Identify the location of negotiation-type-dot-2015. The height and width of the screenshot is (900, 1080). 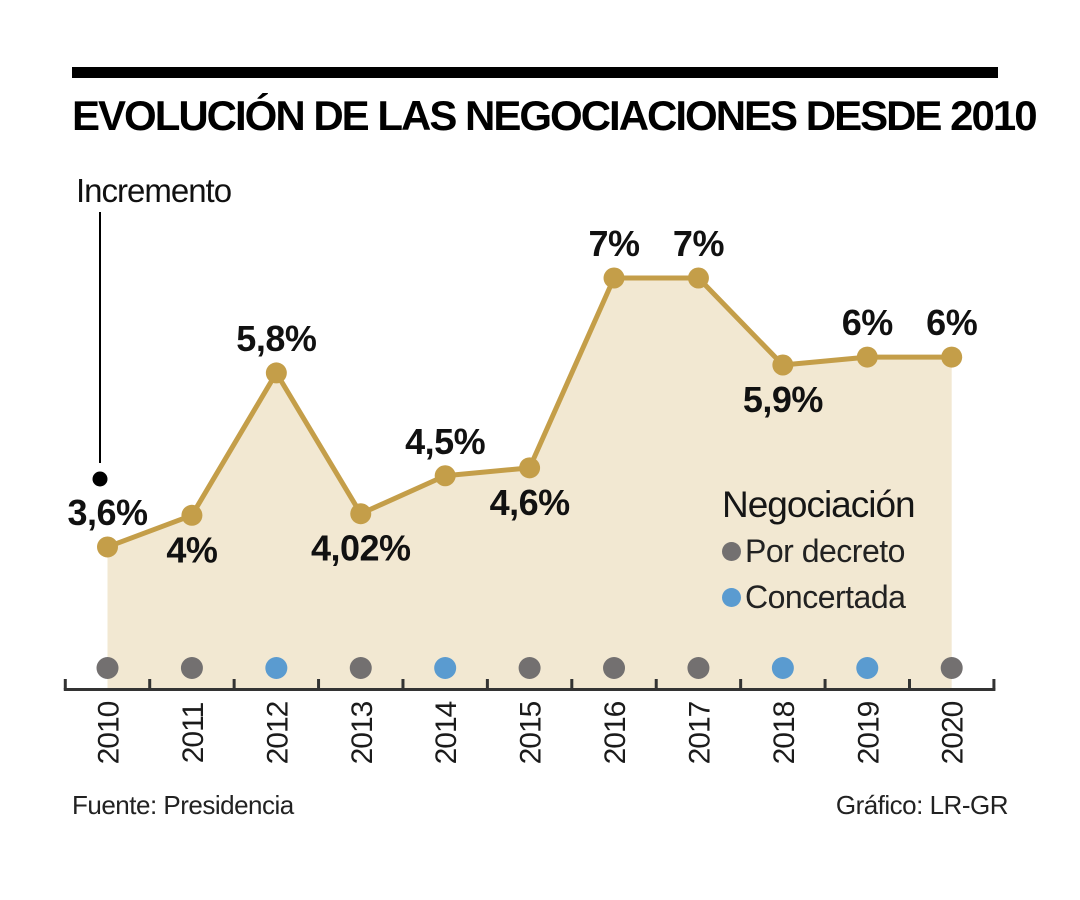
(529, 668).